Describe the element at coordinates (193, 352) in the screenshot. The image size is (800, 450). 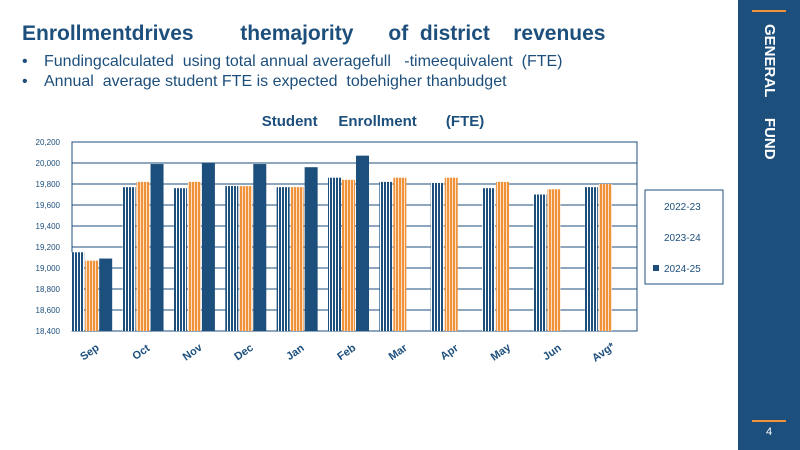
I see `x-tick-label: Nov` at that location.